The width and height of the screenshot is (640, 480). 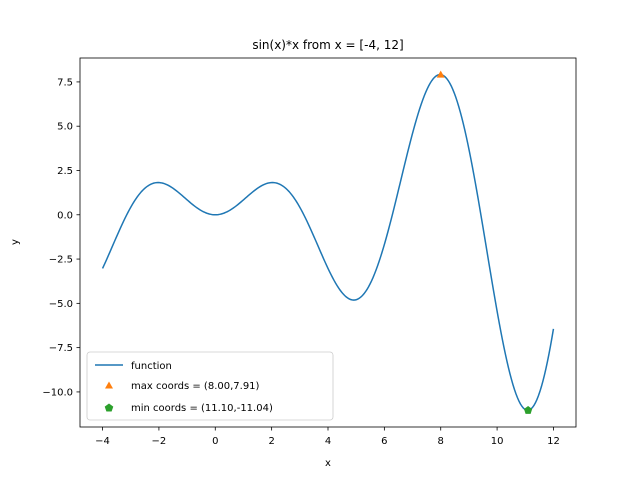 I want to click on max-point-marker, so click(x=440, y=74).